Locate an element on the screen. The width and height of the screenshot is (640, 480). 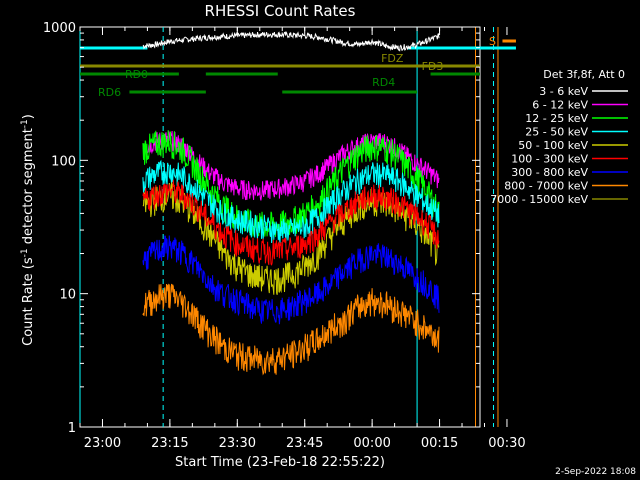
legend-label: 12 - 25 keV is located at coordinates (556, 118).